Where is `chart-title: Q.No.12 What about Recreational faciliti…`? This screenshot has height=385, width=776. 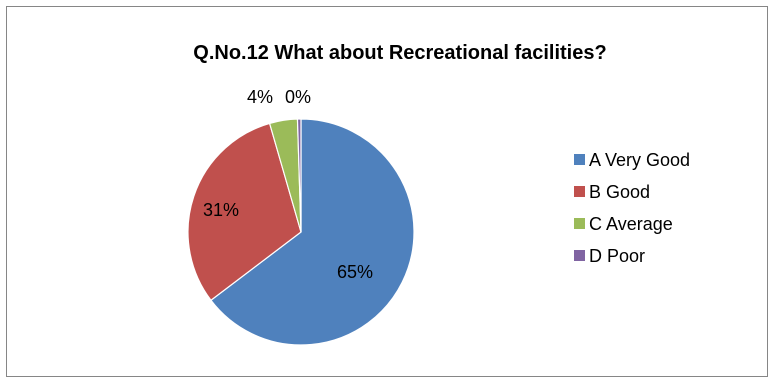 chart-title: Q.No.12 What about Recreational faciliti… is located at coordinates (399, 53).